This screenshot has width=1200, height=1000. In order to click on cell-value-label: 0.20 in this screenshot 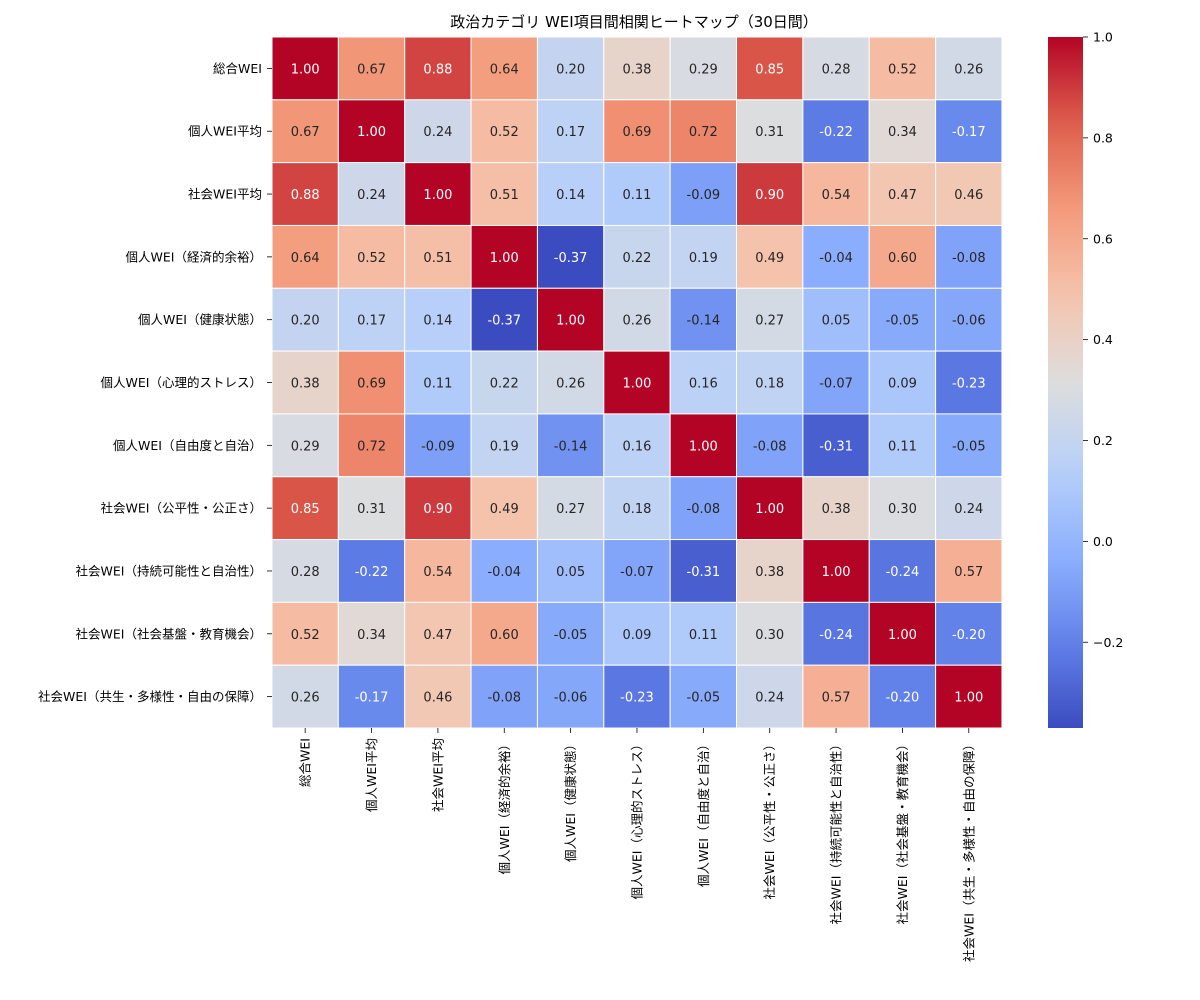, I will do `click(305, 321)`.